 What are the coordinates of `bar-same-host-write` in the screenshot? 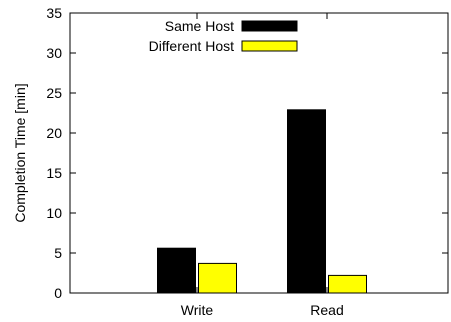 It's located at (176, 270).